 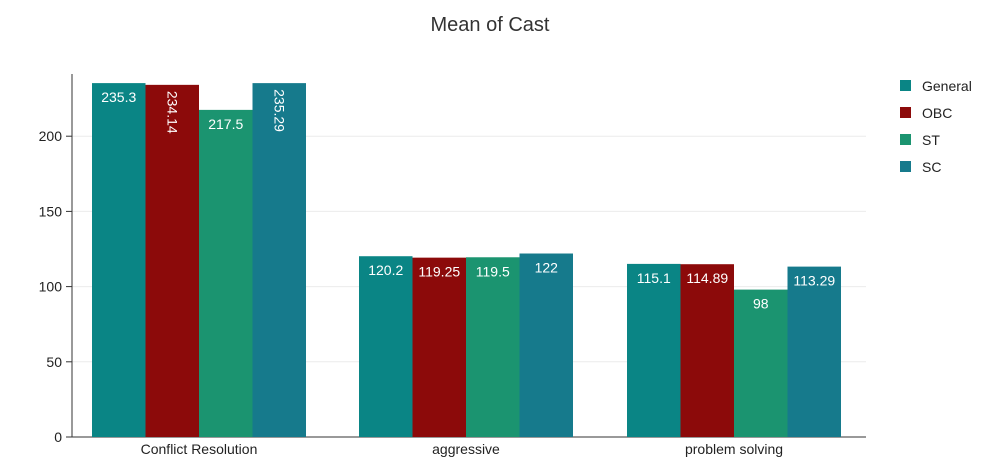 What do you see at coordinates (707, 278) in the screenshot?
I see `data-label: 114.89` at bounding box center [707, 278].